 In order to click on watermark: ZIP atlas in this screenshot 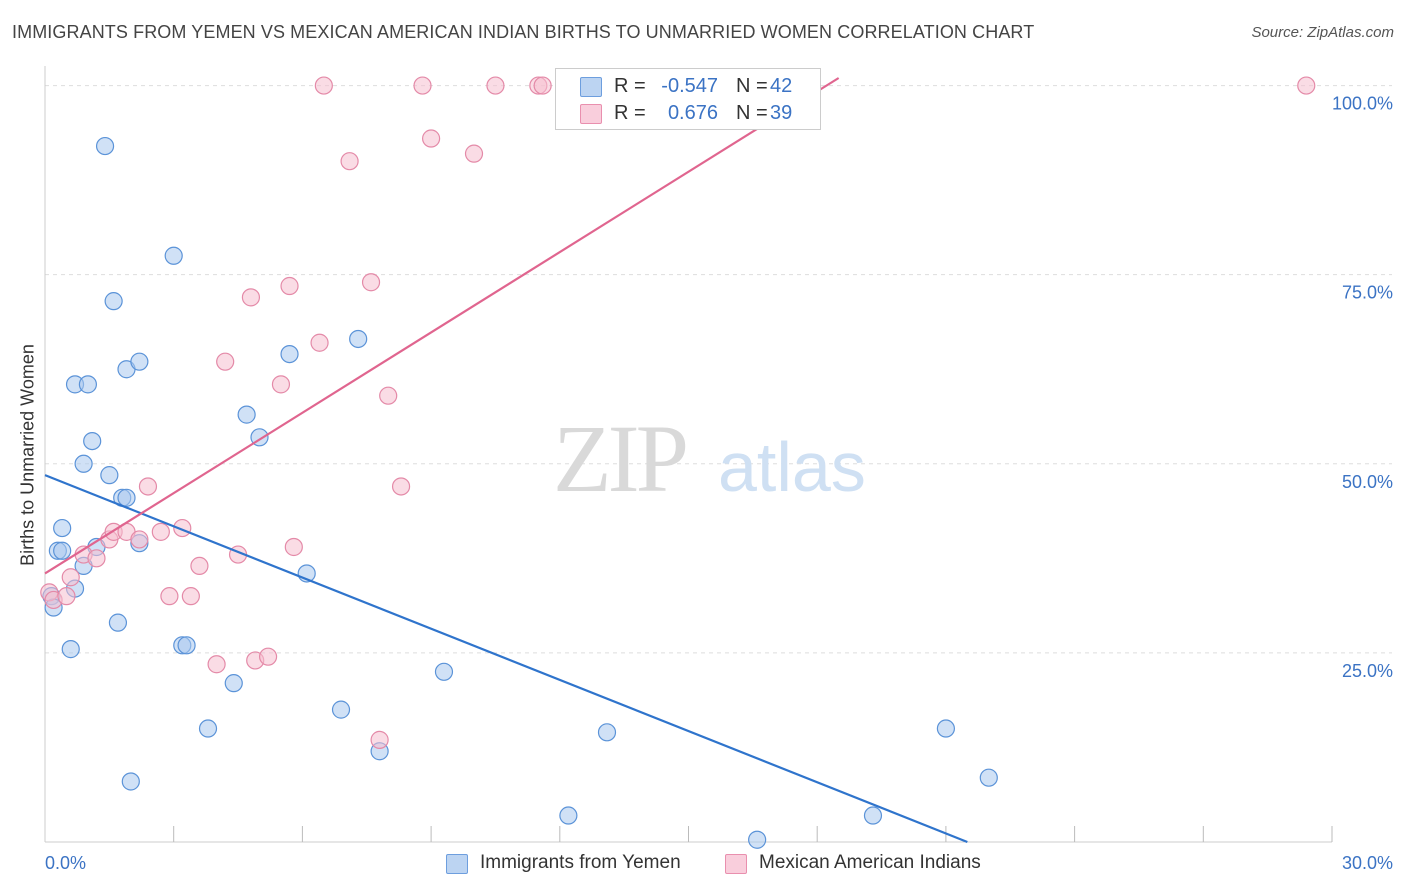, I will do `click(709, 458)`.